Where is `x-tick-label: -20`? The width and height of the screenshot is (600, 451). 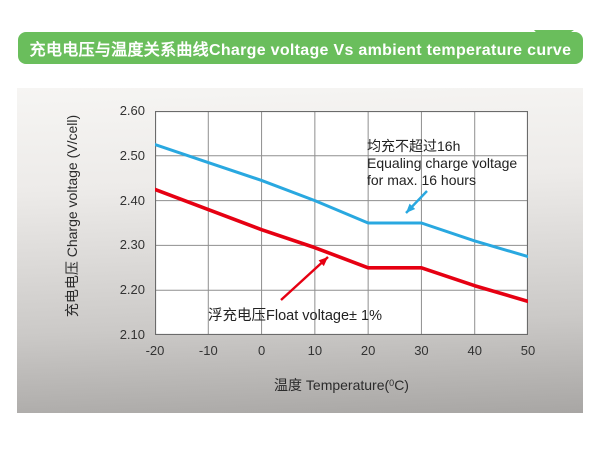
x-tick-label: -20 is located at coordinates (155, 350).